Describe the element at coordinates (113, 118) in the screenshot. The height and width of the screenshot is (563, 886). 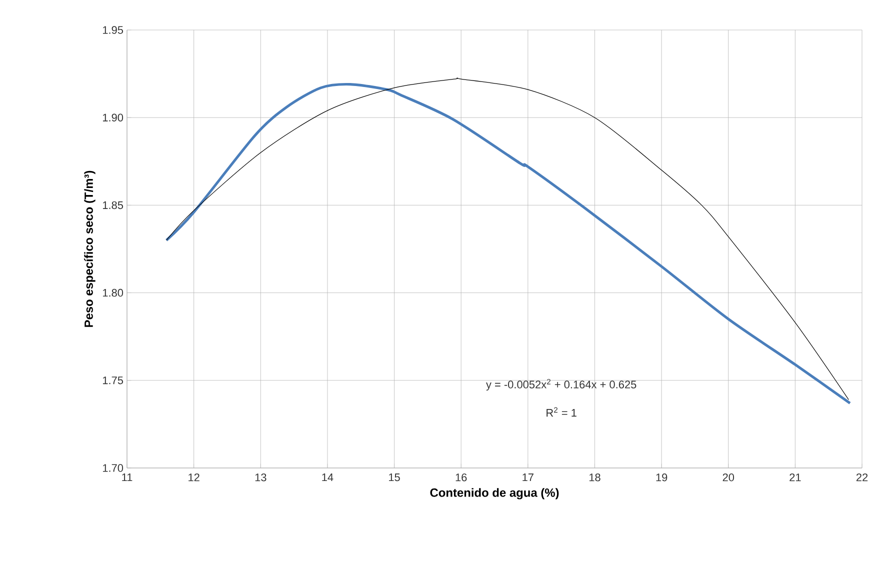
I see `y-tick-label: 1.90` at that location.